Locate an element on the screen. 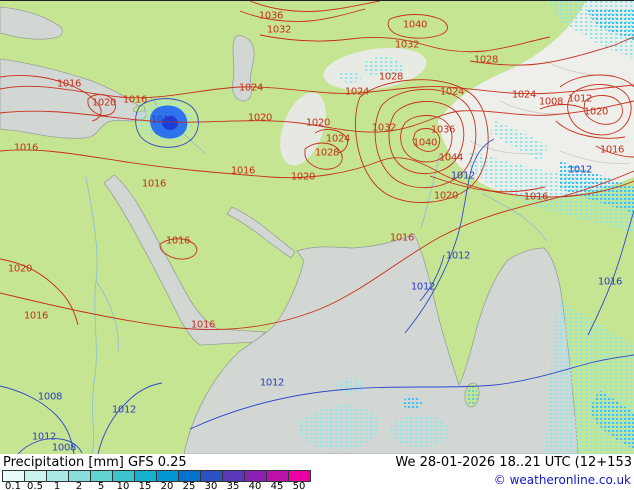  colorbar-label: 15 is located at coordinates (145, 485).